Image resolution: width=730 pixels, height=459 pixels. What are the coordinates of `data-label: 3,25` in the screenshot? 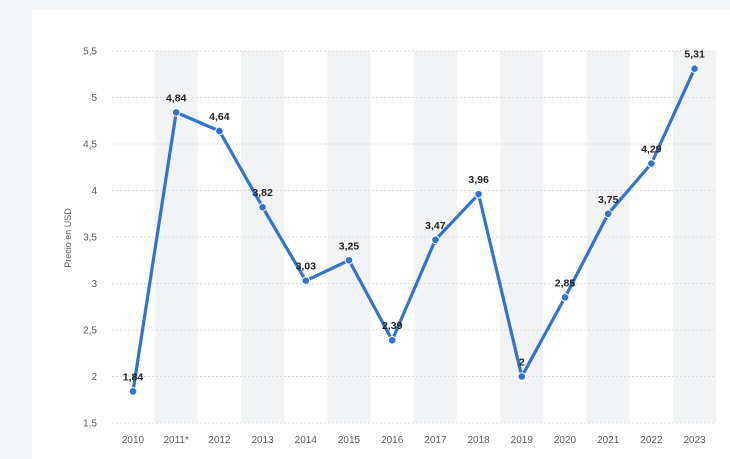 It's located at (349, 246).